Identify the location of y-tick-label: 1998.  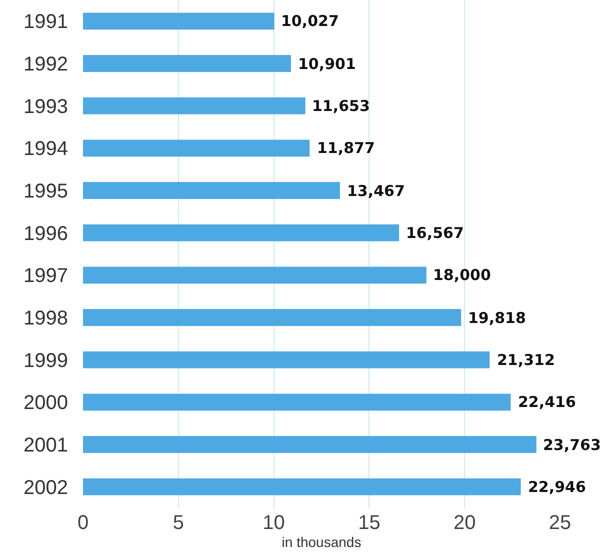
(46, 319).